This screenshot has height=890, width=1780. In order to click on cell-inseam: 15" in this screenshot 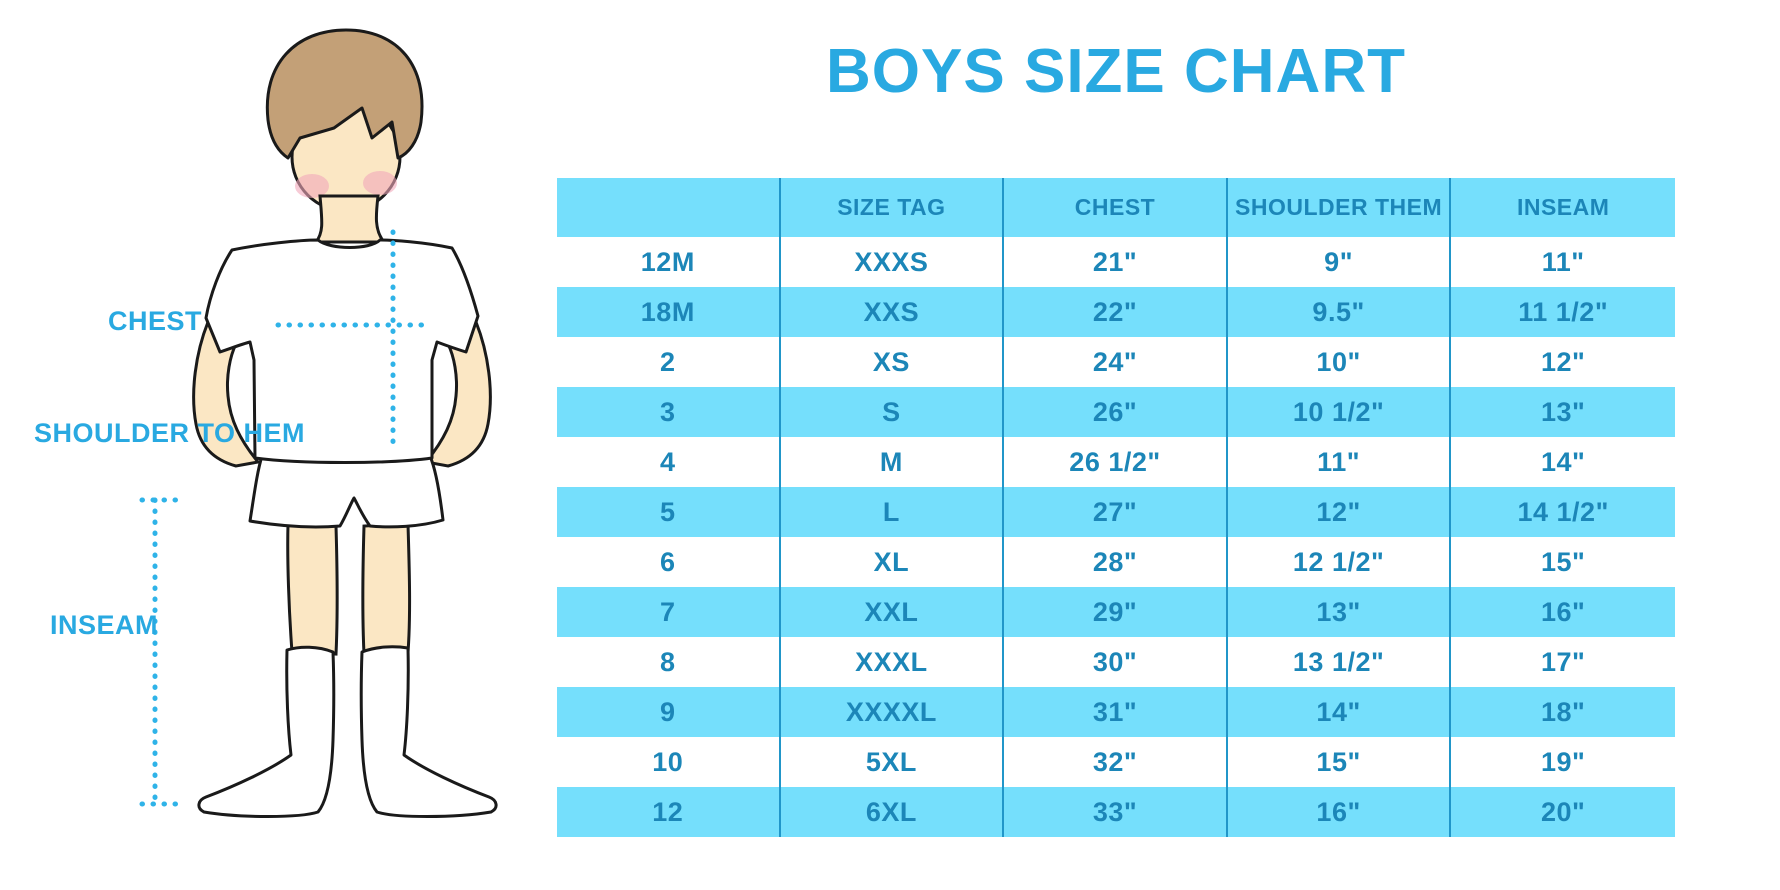, I will do `click(1563, 561)`.